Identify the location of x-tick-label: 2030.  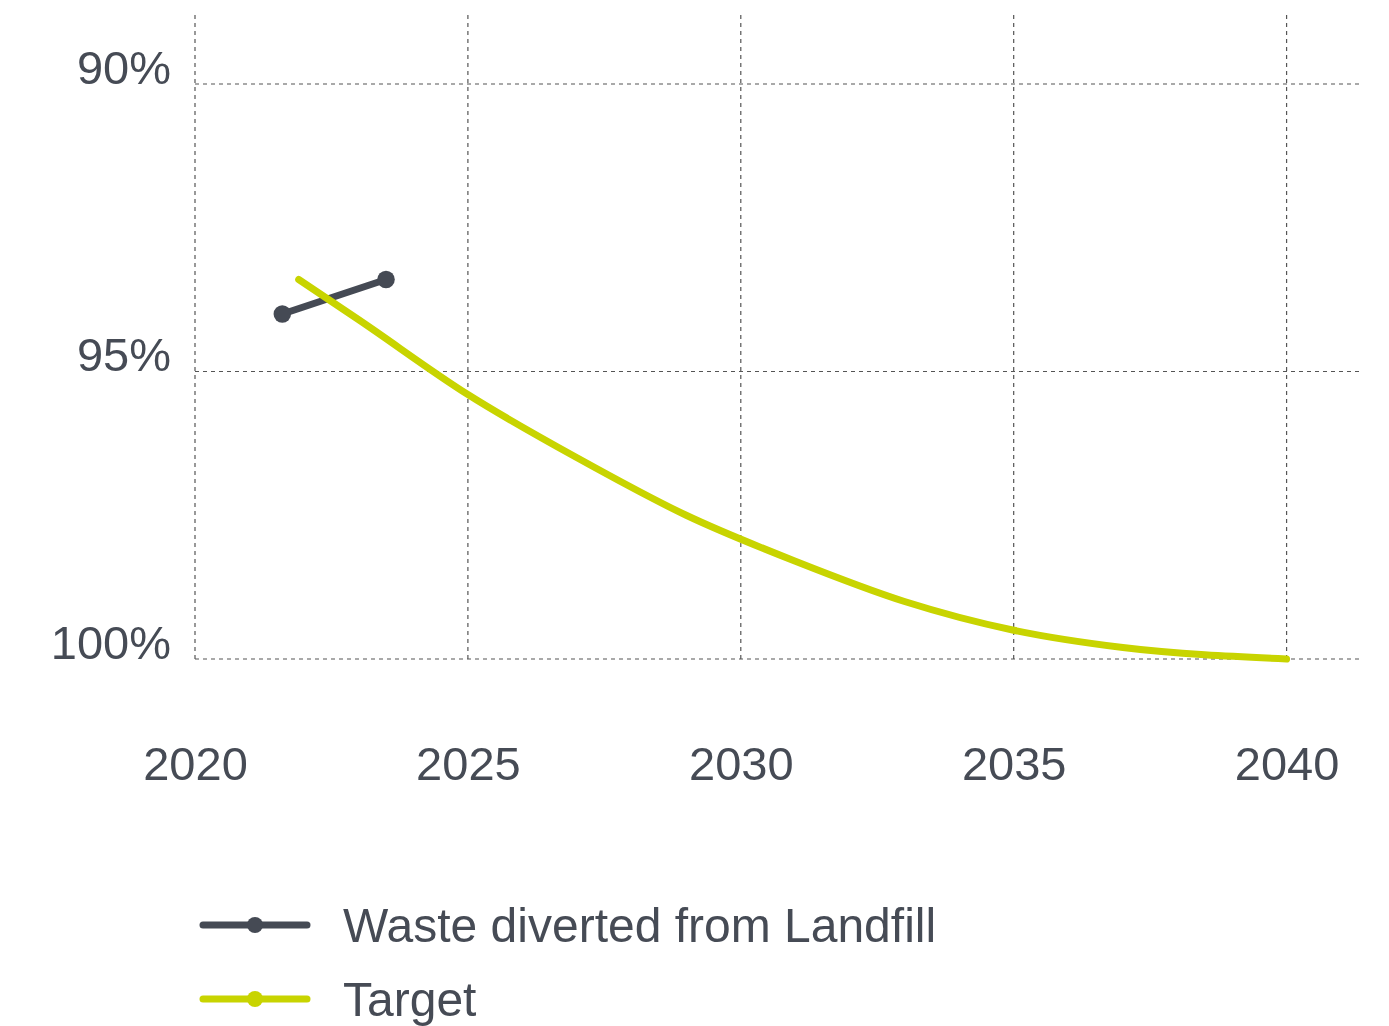
(741, 764).